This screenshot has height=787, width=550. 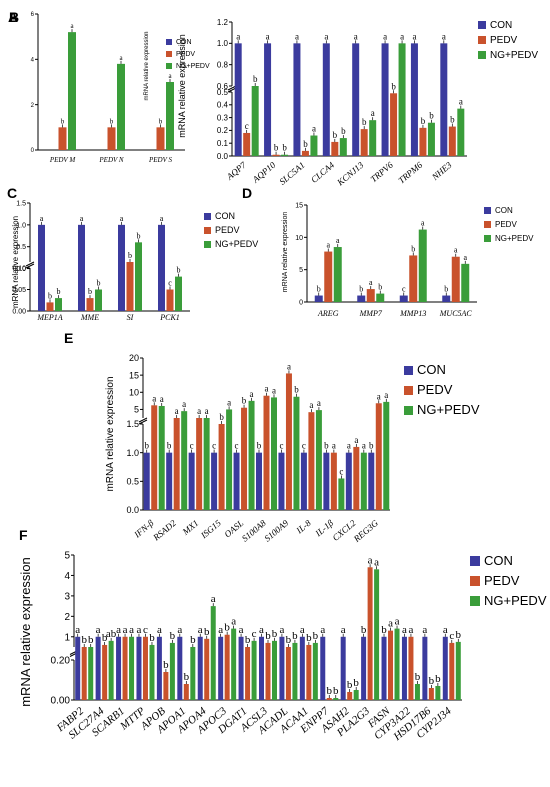 I want to click on category-label: MEP1A, so click(x=49, y=317).